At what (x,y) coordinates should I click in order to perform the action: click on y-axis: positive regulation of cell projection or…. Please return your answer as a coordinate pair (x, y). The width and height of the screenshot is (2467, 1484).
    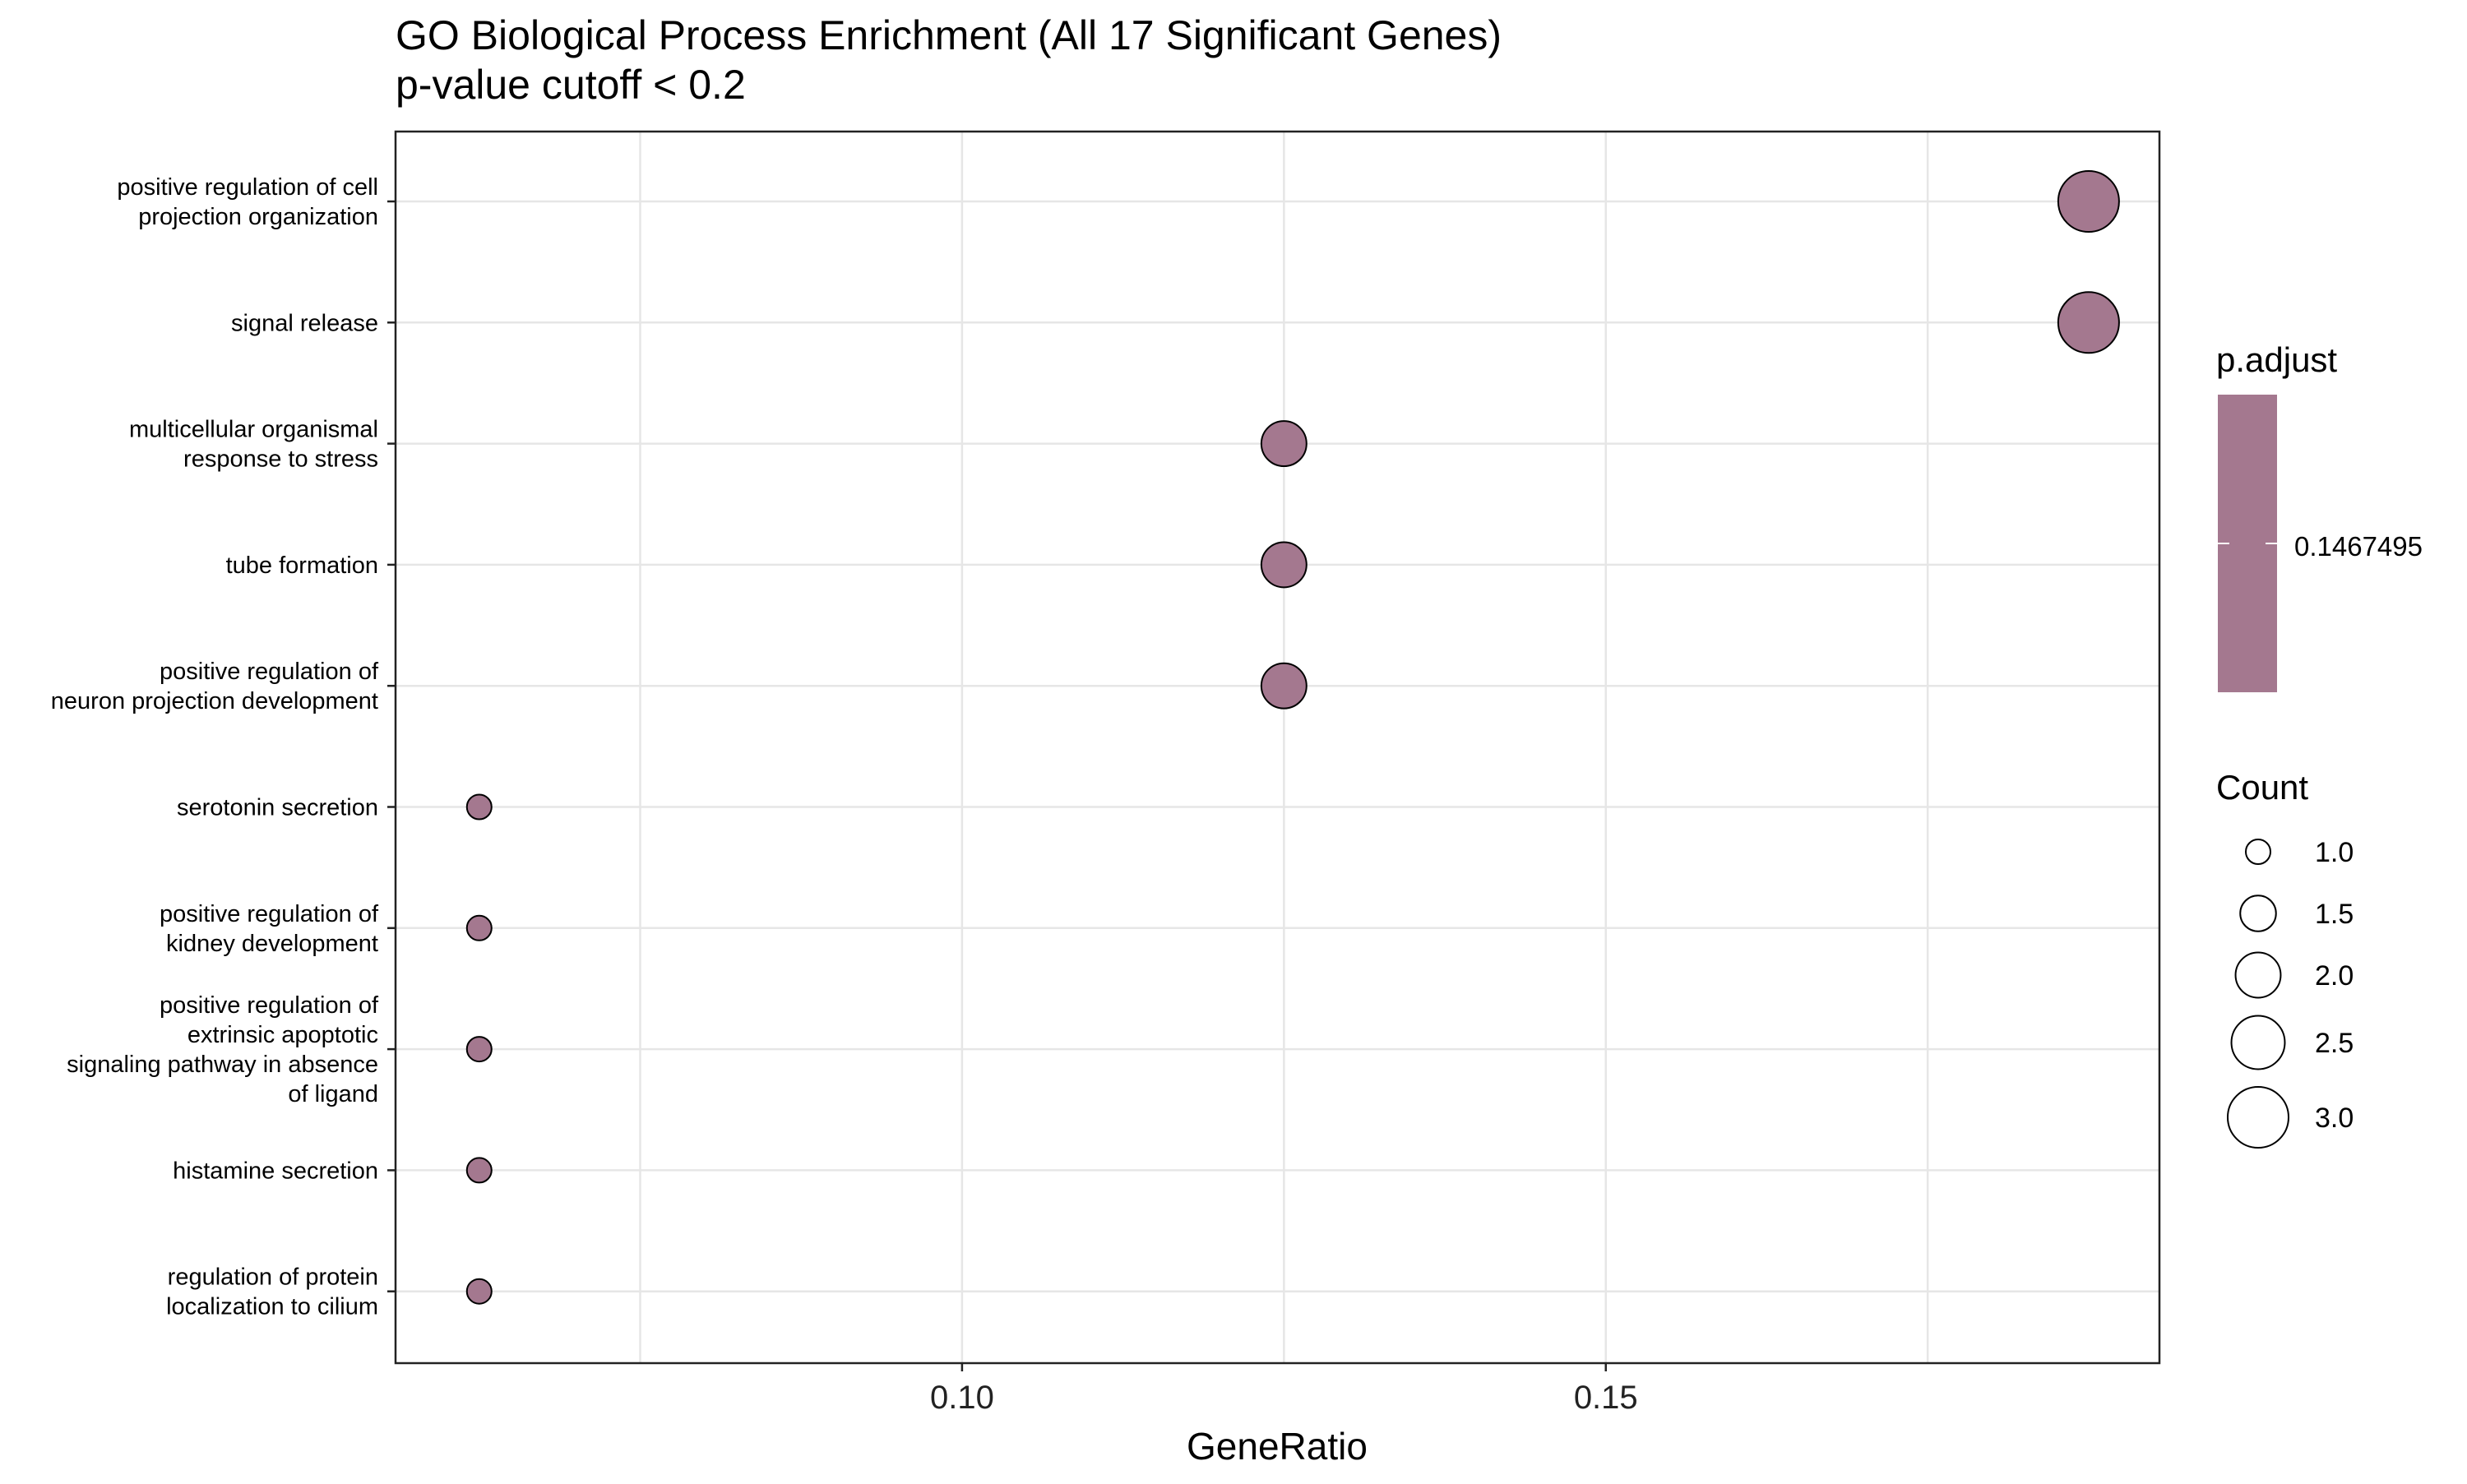
    Looking at the image, I should click on (223, 747).